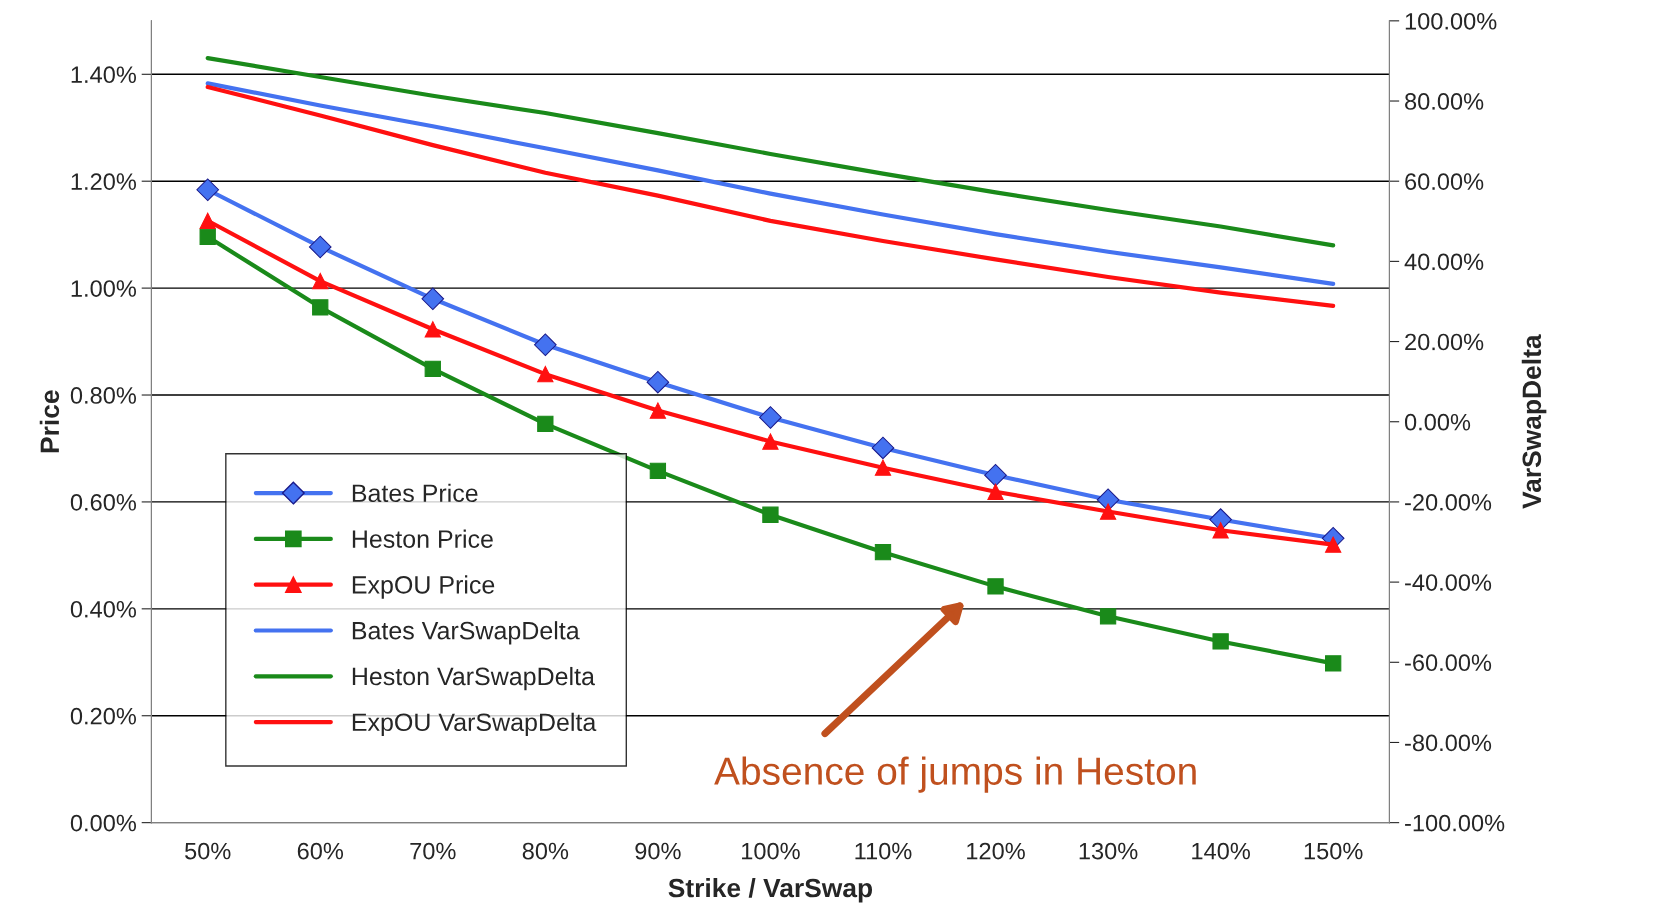  I want to click on legend-label: Heston VarSwapDelta, so click(473, 678).